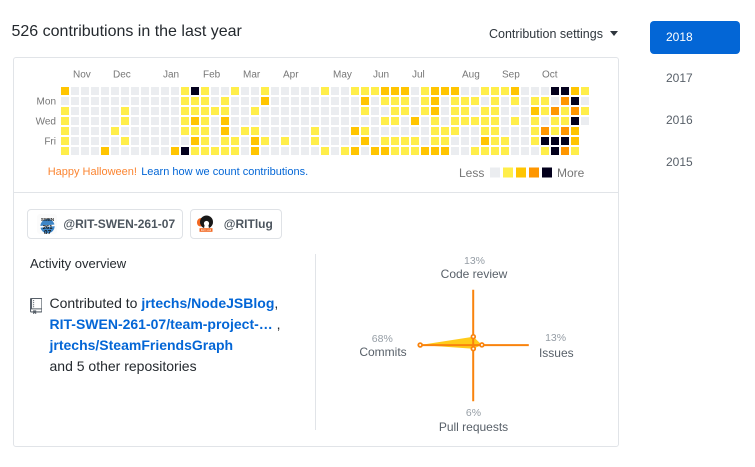  I want to click on svg-text: Wed, so click(46, 122).